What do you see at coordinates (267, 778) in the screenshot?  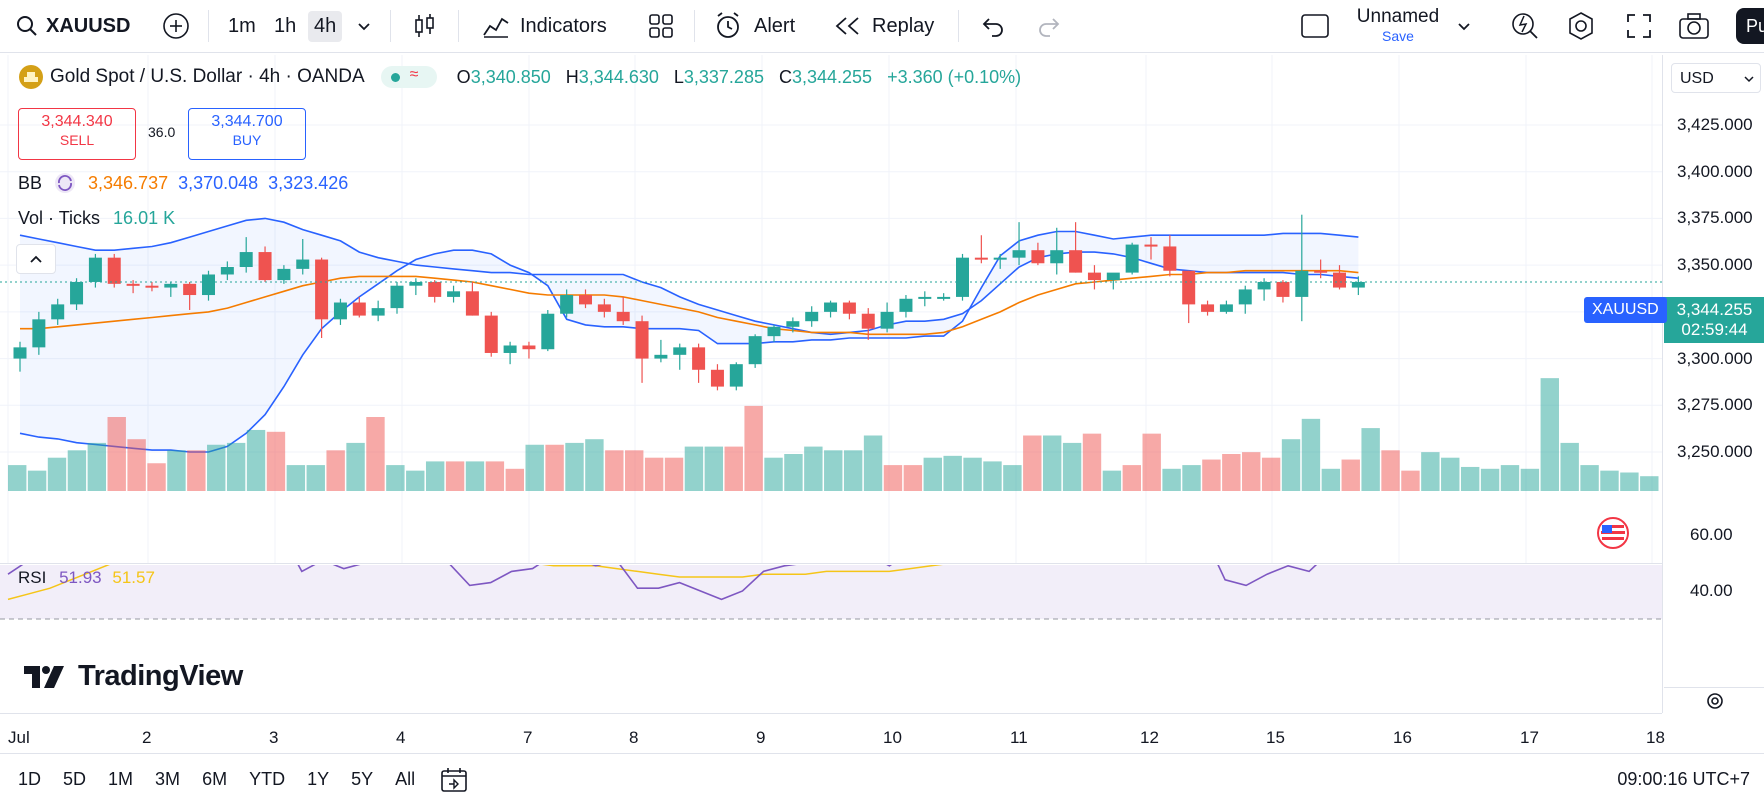 I see `range-ytd-button: YTD` at bounding box center [267, 778].